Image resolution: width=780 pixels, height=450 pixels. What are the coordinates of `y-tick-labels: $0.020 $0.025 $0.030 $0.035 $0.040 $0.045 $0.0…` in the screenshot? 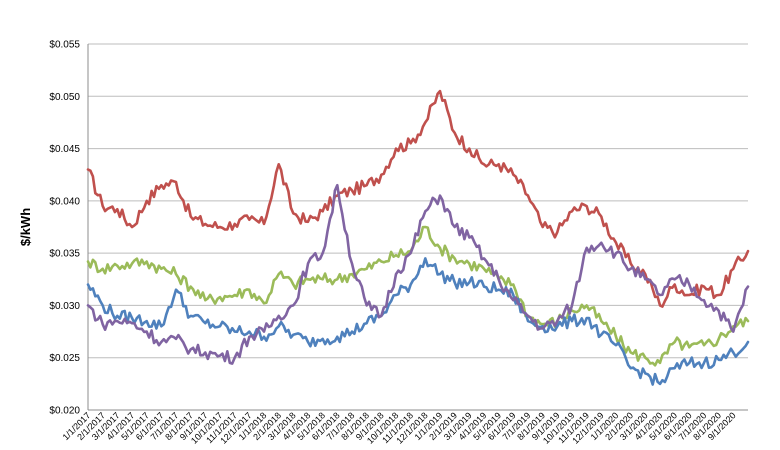 It's located at (64, 228).